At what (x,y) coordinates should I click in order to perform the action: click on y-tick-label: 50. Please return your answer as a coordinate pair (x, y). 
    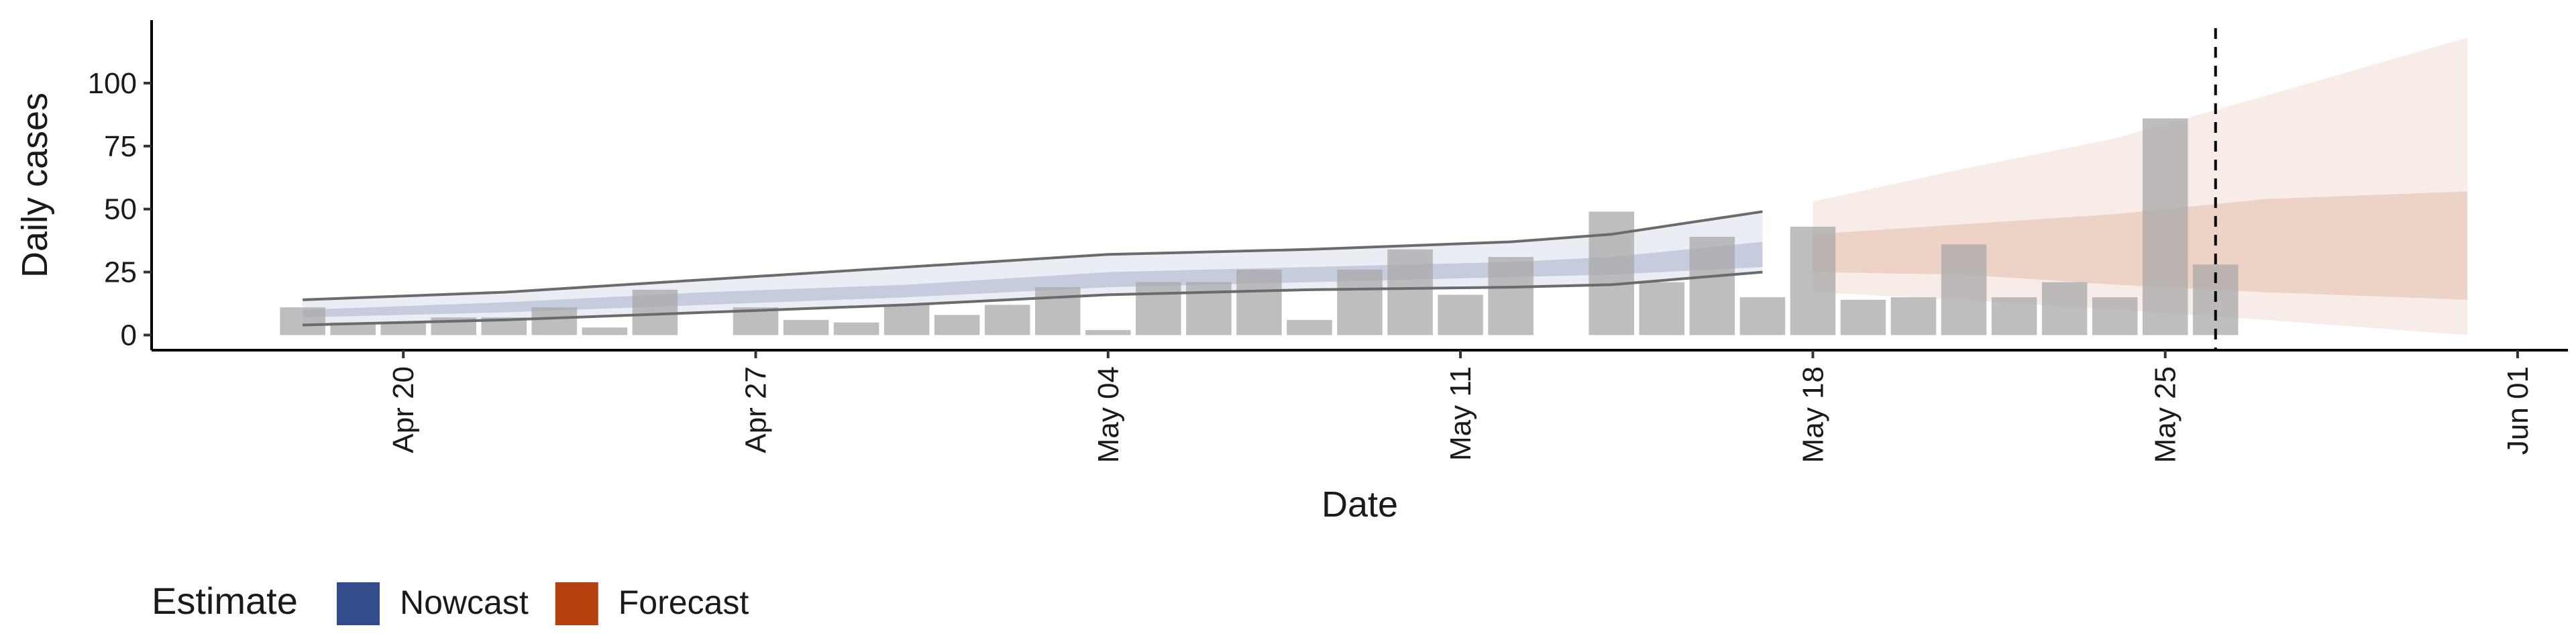
    Looking at the image, I should click on (120, 209).